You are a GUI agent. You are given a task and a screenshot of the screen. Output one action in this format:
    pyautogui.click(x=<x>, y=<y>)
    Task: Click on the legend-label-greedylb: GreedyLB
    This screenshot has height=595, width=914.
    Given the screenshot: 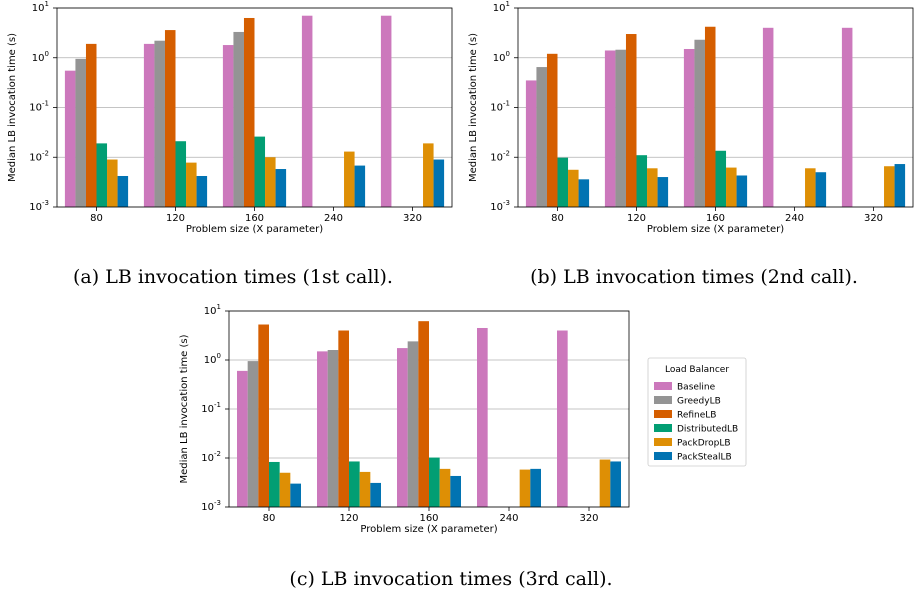 What is the action you would take?
    pyautogui.click(x=699, y=402)
    